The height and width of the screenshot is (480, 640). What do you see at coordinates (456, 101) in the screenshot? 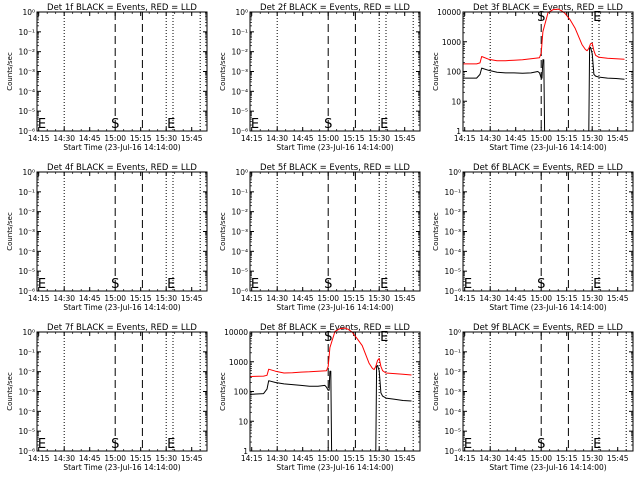
I see `y-tick-label: 10` at bounding box center [456, 101].